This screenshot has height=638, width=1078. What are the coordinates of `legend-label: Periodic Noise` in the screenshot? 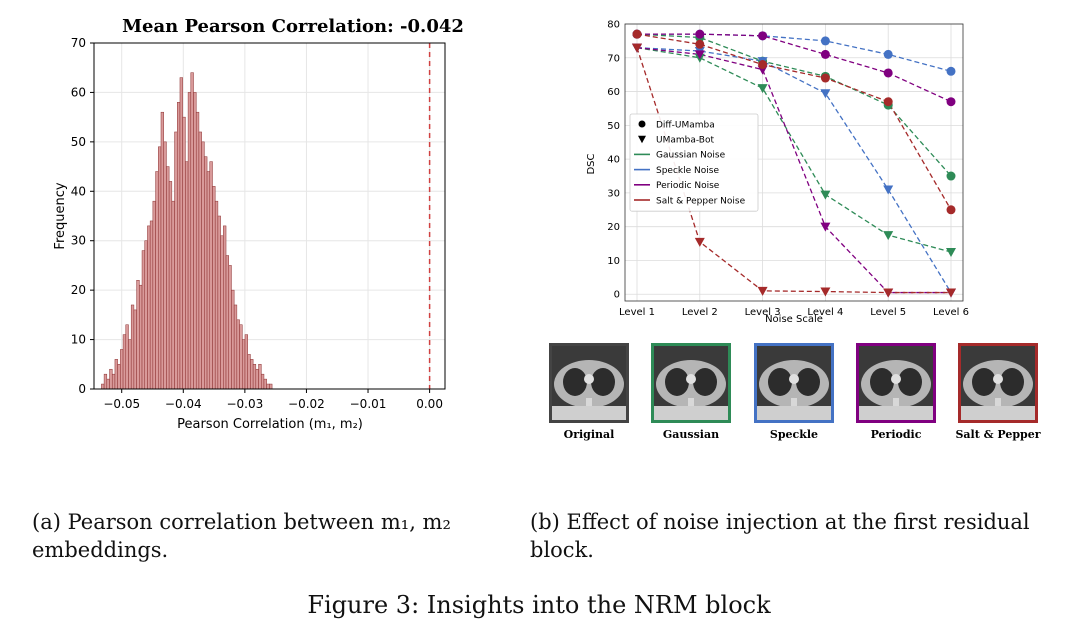 It's located at (688, 186).